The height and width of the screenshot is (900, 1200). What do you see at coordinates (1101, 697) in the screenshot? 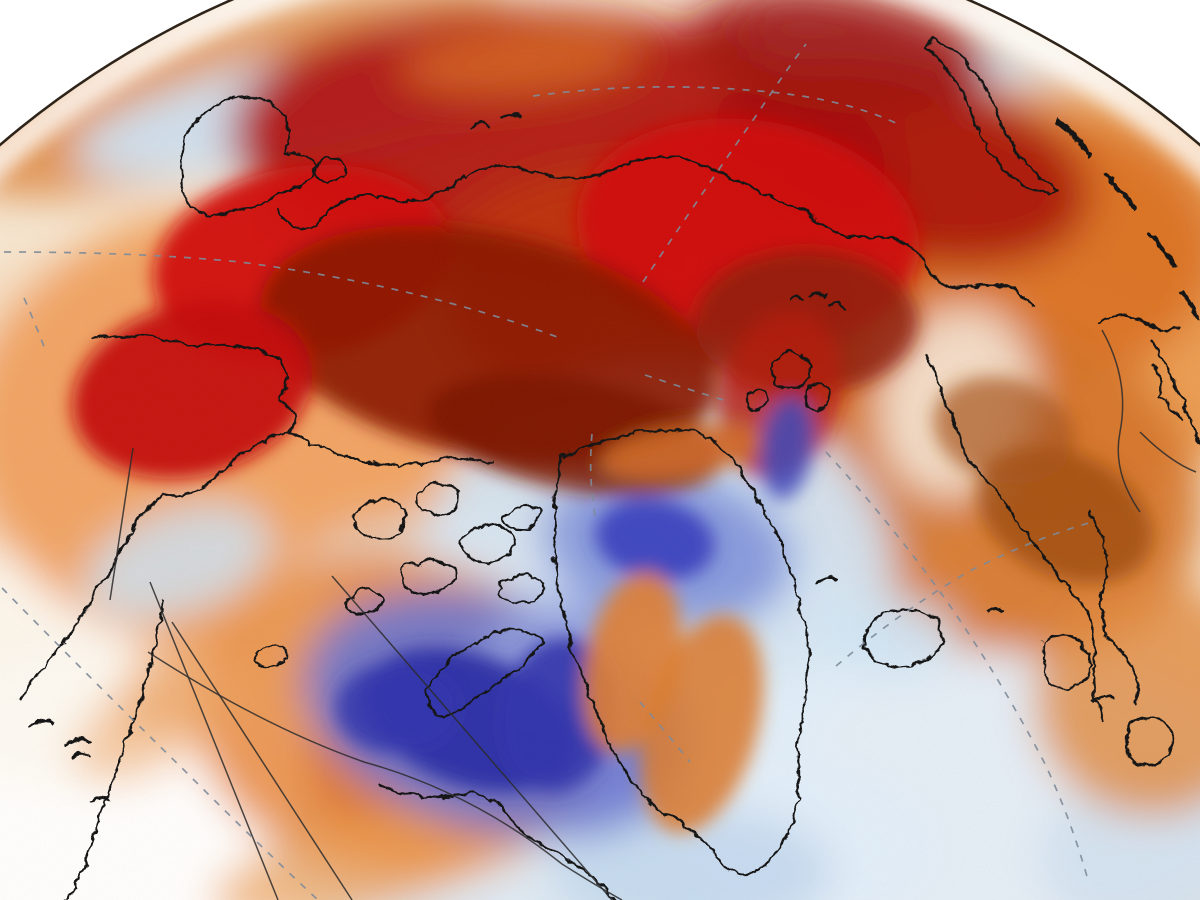
I see `coast-uk-small` at bounding box center [1101, 697].